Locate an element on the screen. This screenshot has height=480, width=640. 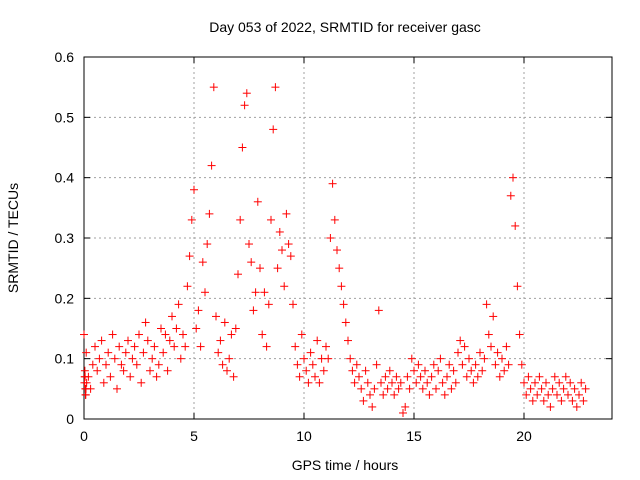
x-axis-label: GPS time / hours is located at coordinates (345, 465).